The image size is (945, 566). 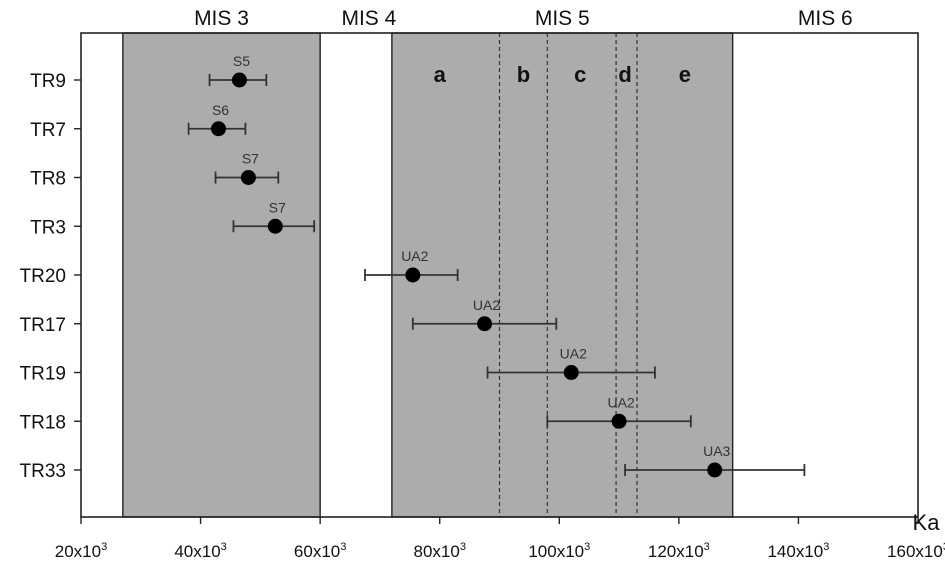 What do you see at coordinates (43, 276) in the screenshot?
I see `y-tick-label-tr20: TR20` at bounding box center [43, 276].